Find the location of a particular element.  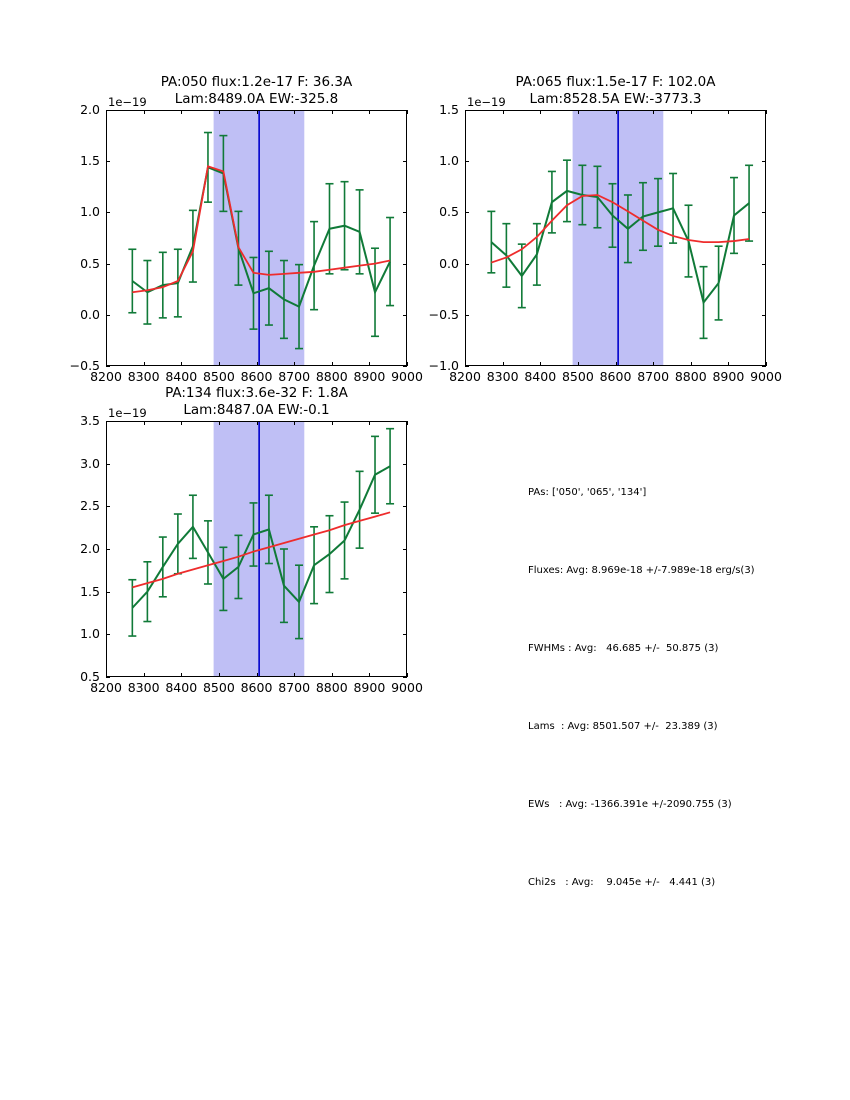

stats-line-lams: Lams : Avg: 8501.507 +/- 23.389 (3) is located at coordinates (623, 726).